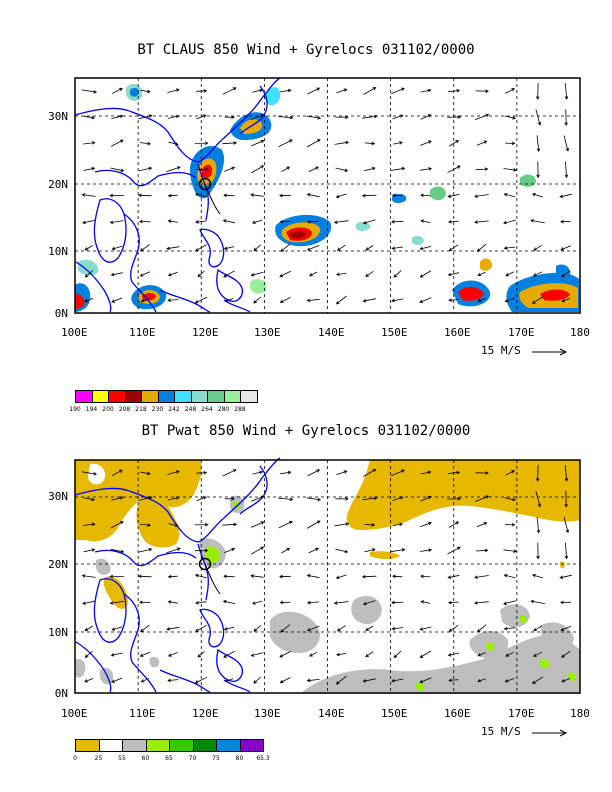 This screenshot has height=792, width=612. Describe the element at coordinates (98, 758) in the screenshot. I see `colorbar-tick-label: 25` at that location.